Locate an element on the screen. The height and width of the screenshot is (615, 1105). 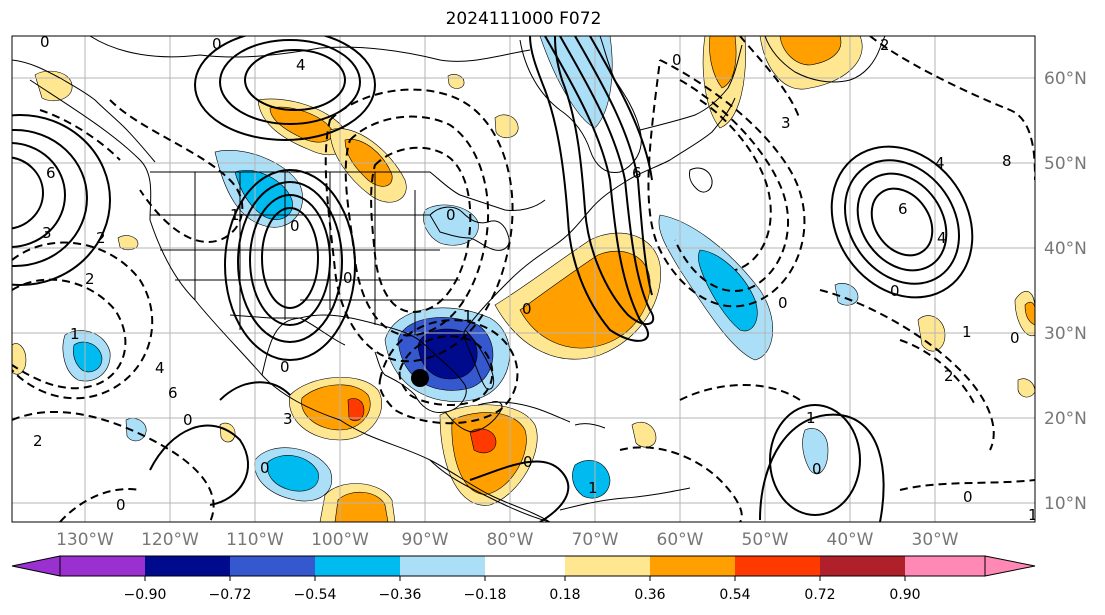
lon-label: 90°W is located at coordinates (425, 540).